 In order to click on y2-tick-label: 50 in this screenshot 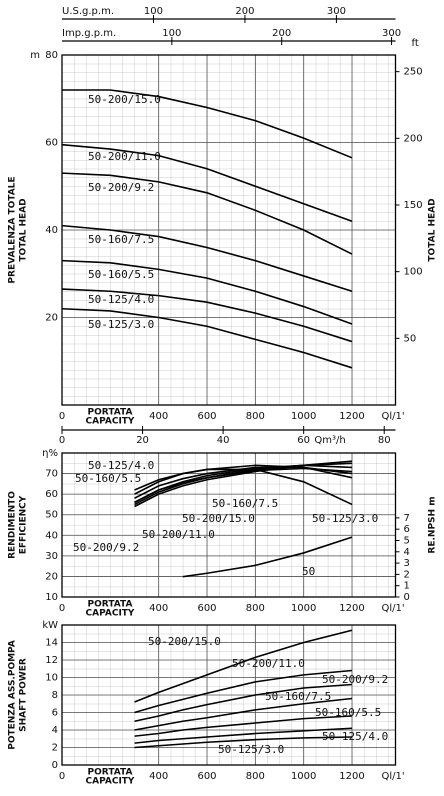, I will do `click(410, 338)`.